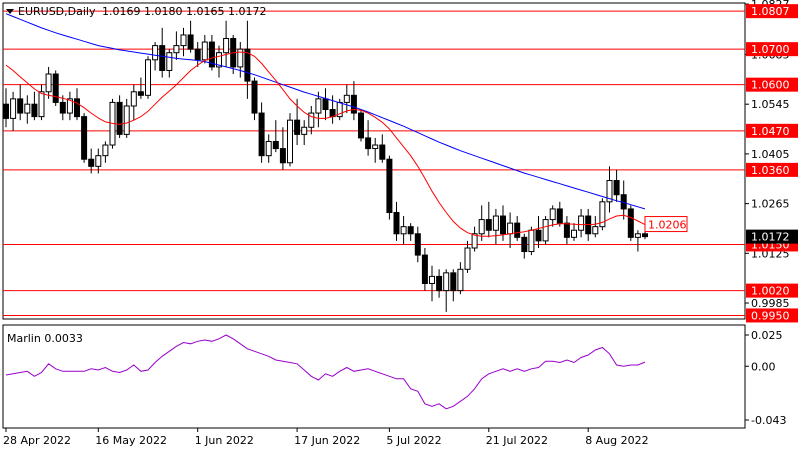 This screenshot has height=453, width=803. What do you see at coordinates (770, 303) in the screenshot?
I see `price-tick-label: 0.9985` at bounding box center [770, 303].